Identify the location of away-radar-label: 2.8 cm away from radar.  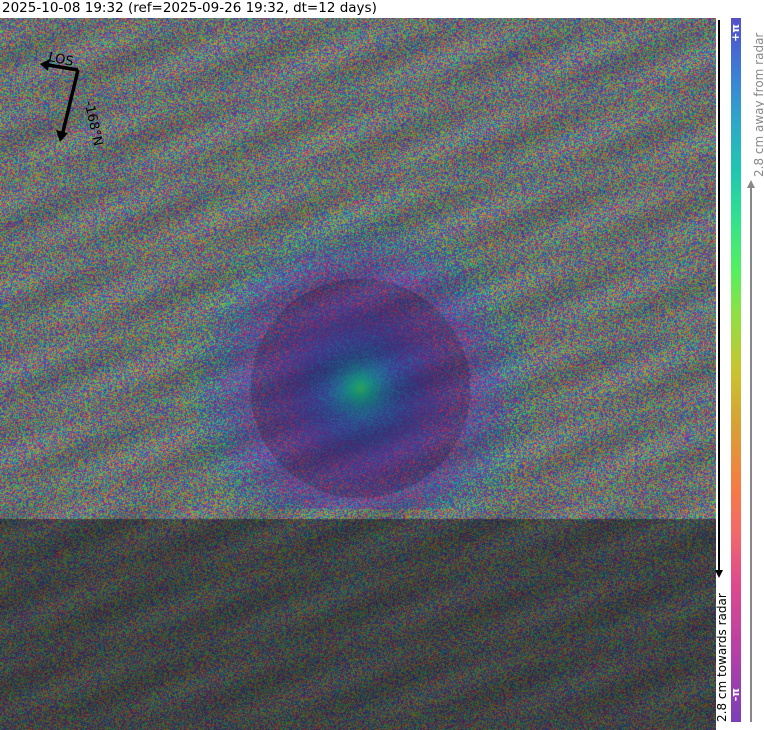
(758, 99).